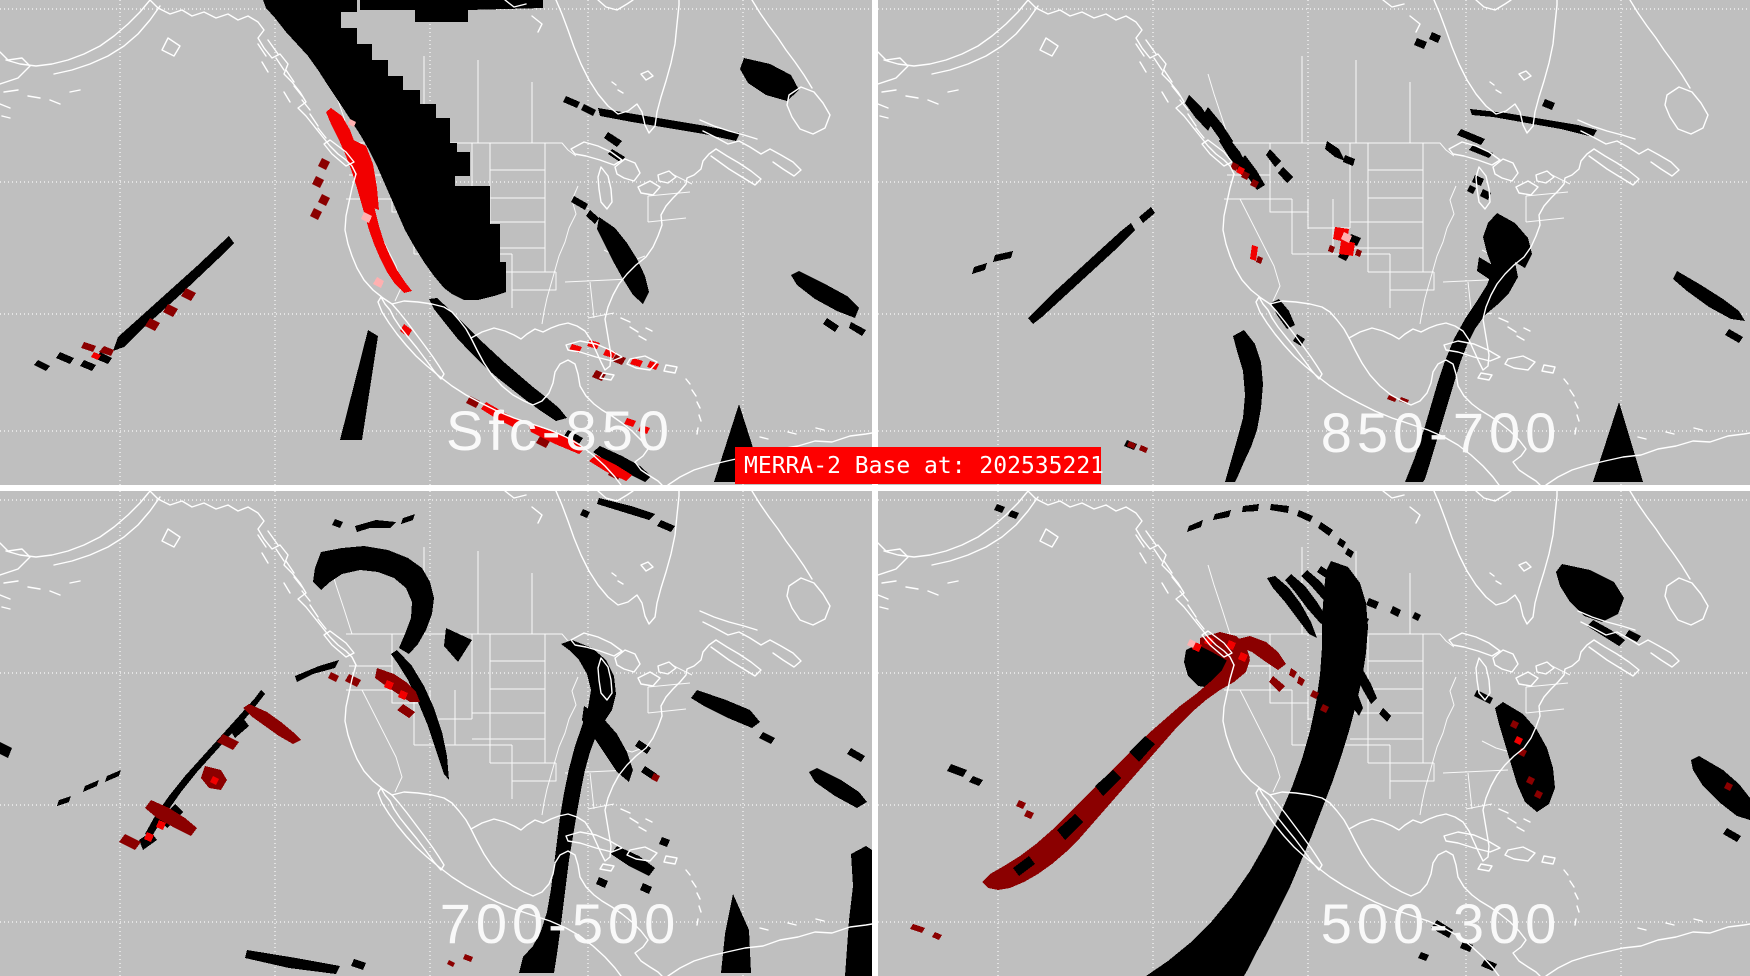 The height and width of the screenshot is (976, 1750). I want to click on banner-text: MERRA-2 Base at: 202535221, so click(924, 465).